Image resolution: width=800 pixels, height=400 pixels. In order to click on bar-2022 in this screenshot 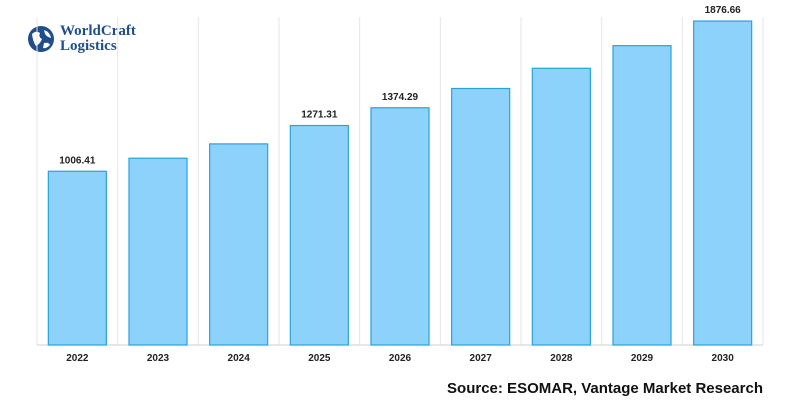, I will do `click(77, 258)`.